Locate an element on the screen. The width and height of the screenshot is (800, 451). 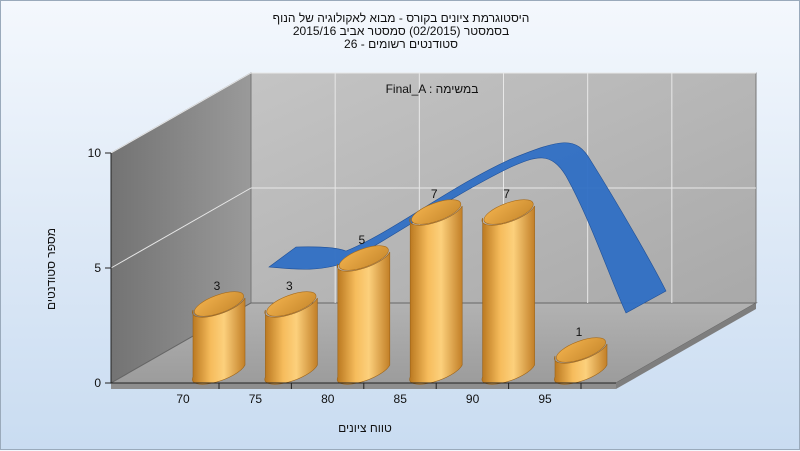
bar-value-label-4: 7 is located at coordinates (506, 194).